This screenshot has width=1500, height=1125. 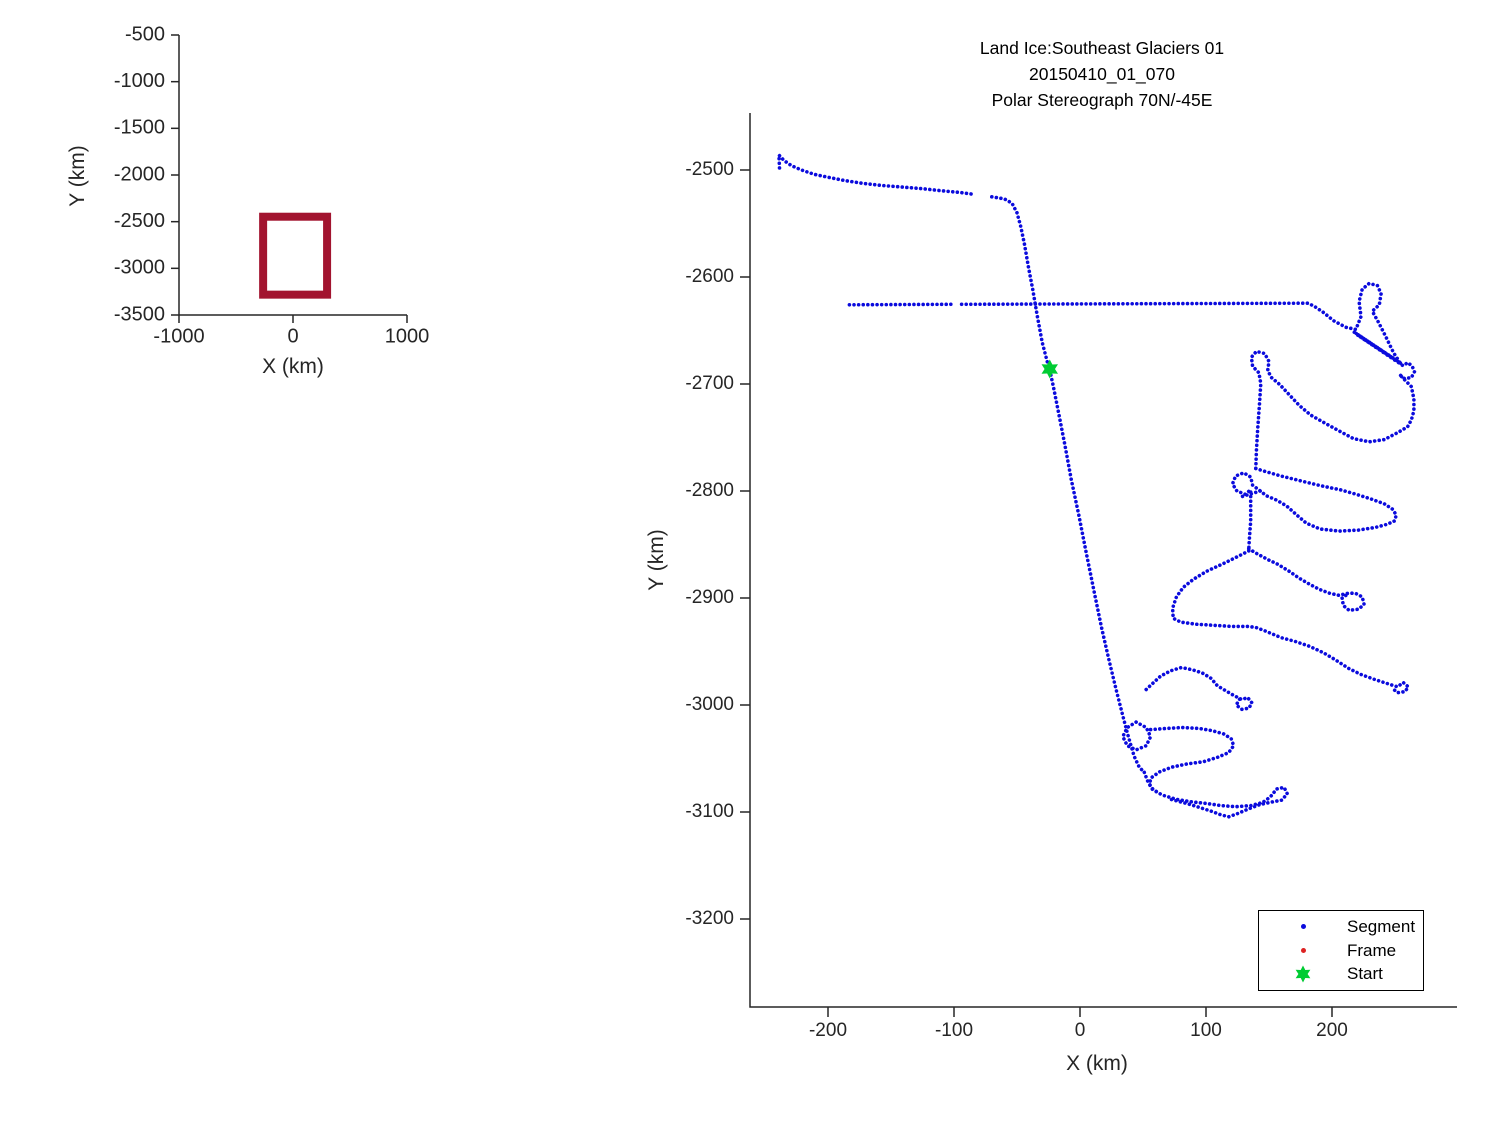 I want to click on overview-y-axis-label: Y (km), so click(x=77, y=176).